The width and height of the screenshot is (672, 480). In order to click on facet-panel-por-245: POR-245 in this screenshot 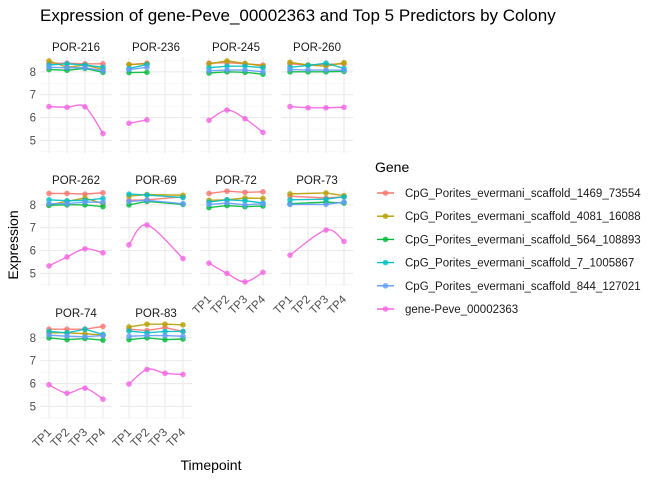, I will do `click(236, 97)`.